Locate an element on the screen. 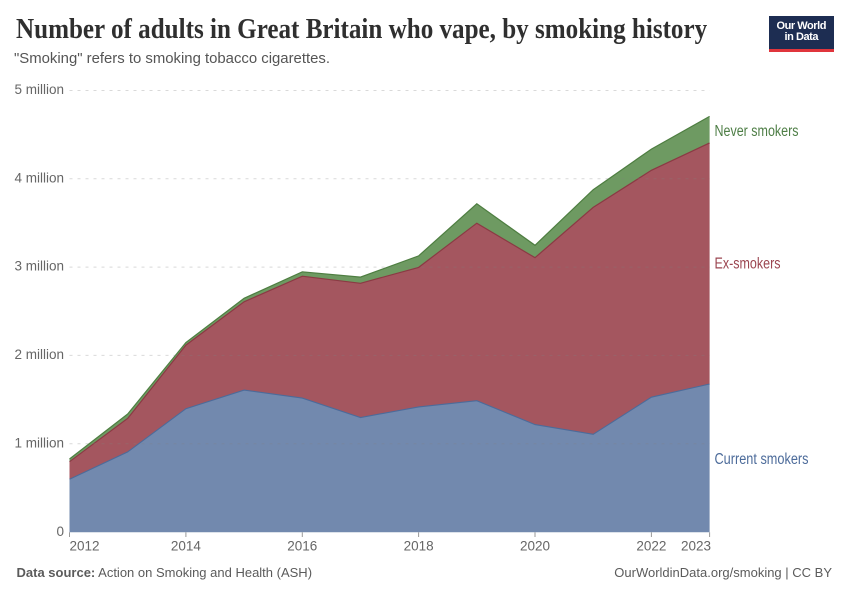  svg-text: 1 million is located at coordinates (39, 442).